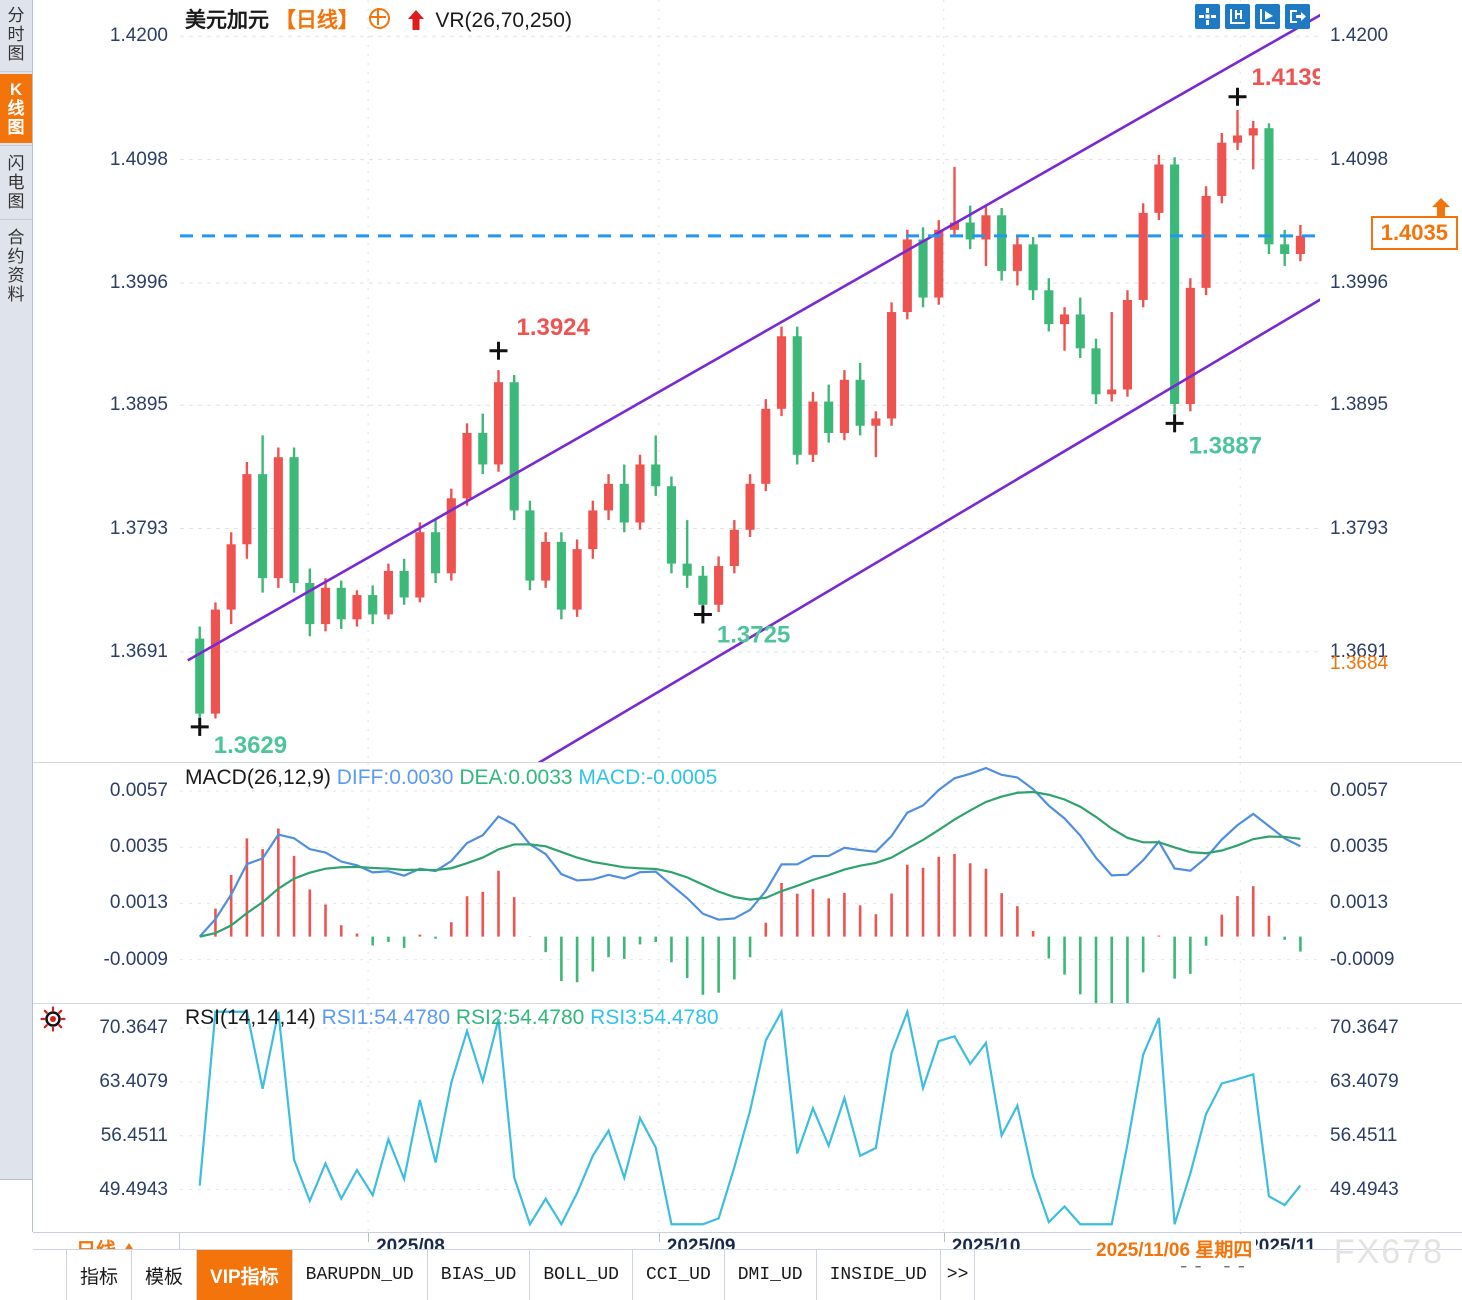  Describe the element at coordinates (165, 1275) in the screenshot. I see `tab-templates: 模板` at that location.